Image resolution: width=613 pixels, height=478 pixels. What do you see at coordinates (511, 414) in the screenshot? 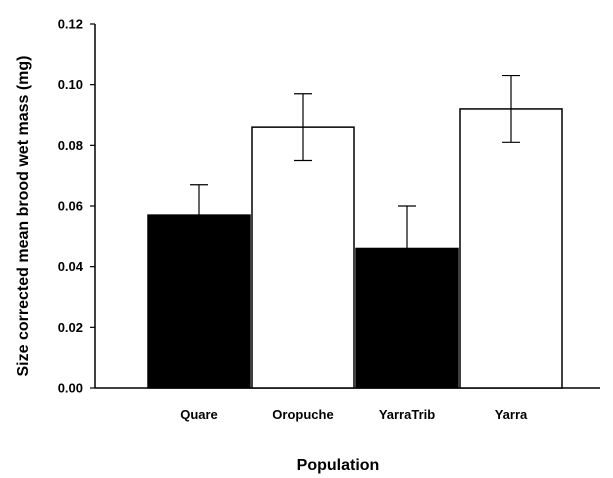
I see `x-tick-label-yarra: Yarra` at bounding box center [511, 414].